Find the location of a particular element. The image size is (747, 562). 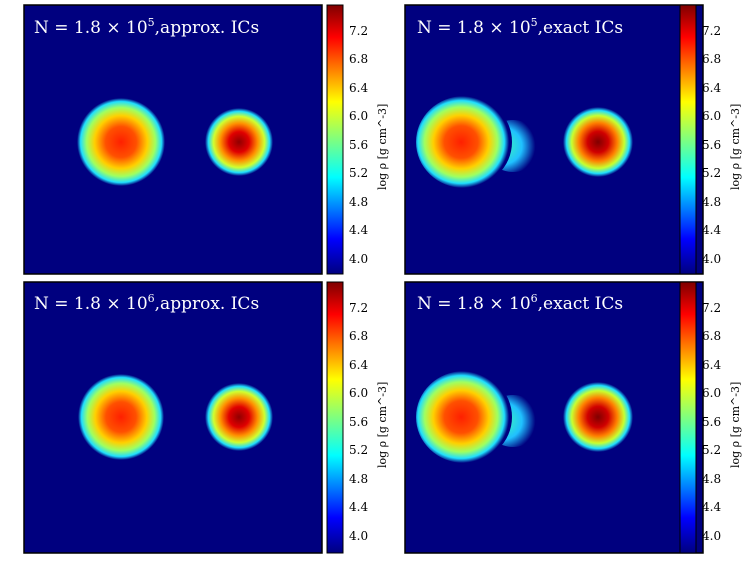

panel-title: N = 1.8 × 105,exact ICs is located at coordinates (520, 27).